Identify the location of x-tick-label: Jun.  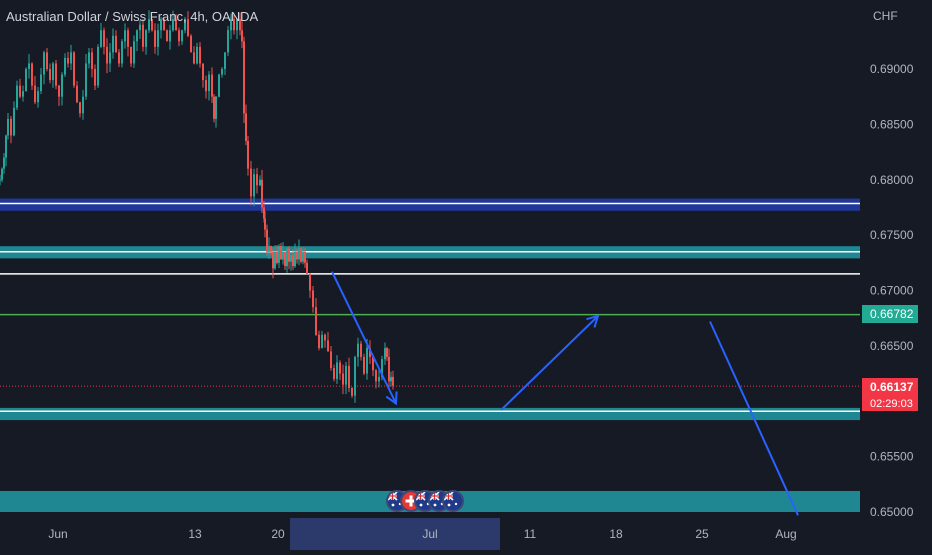
(57, 534).